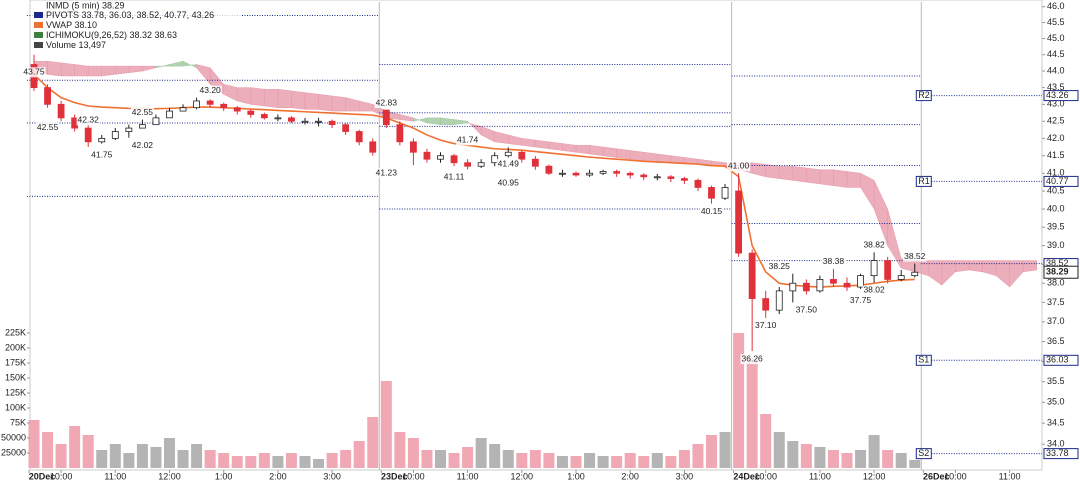  Describe the element at coordinates (576, 476) in the screenshot. I see `x-tick-label: 1:00` at that location.